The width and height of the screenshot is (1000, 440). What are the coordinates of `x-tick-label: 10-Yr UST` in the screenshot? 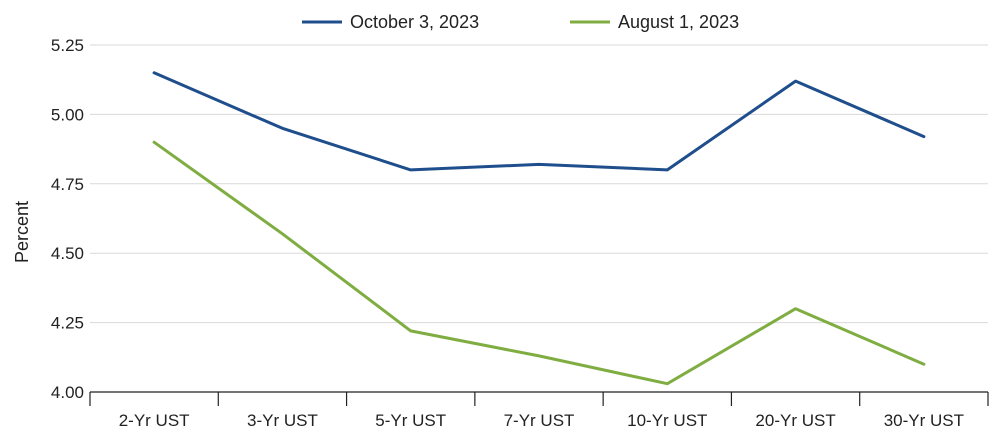 It's located at (667, 420).